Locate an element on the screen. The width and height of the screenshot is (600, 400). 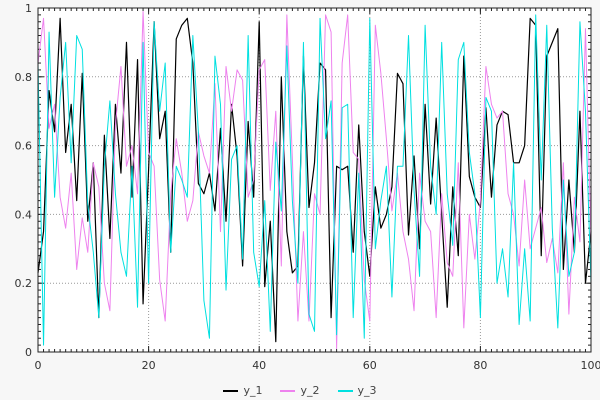
y-tick-label: 0.4 is located at coordinates (24, 214).